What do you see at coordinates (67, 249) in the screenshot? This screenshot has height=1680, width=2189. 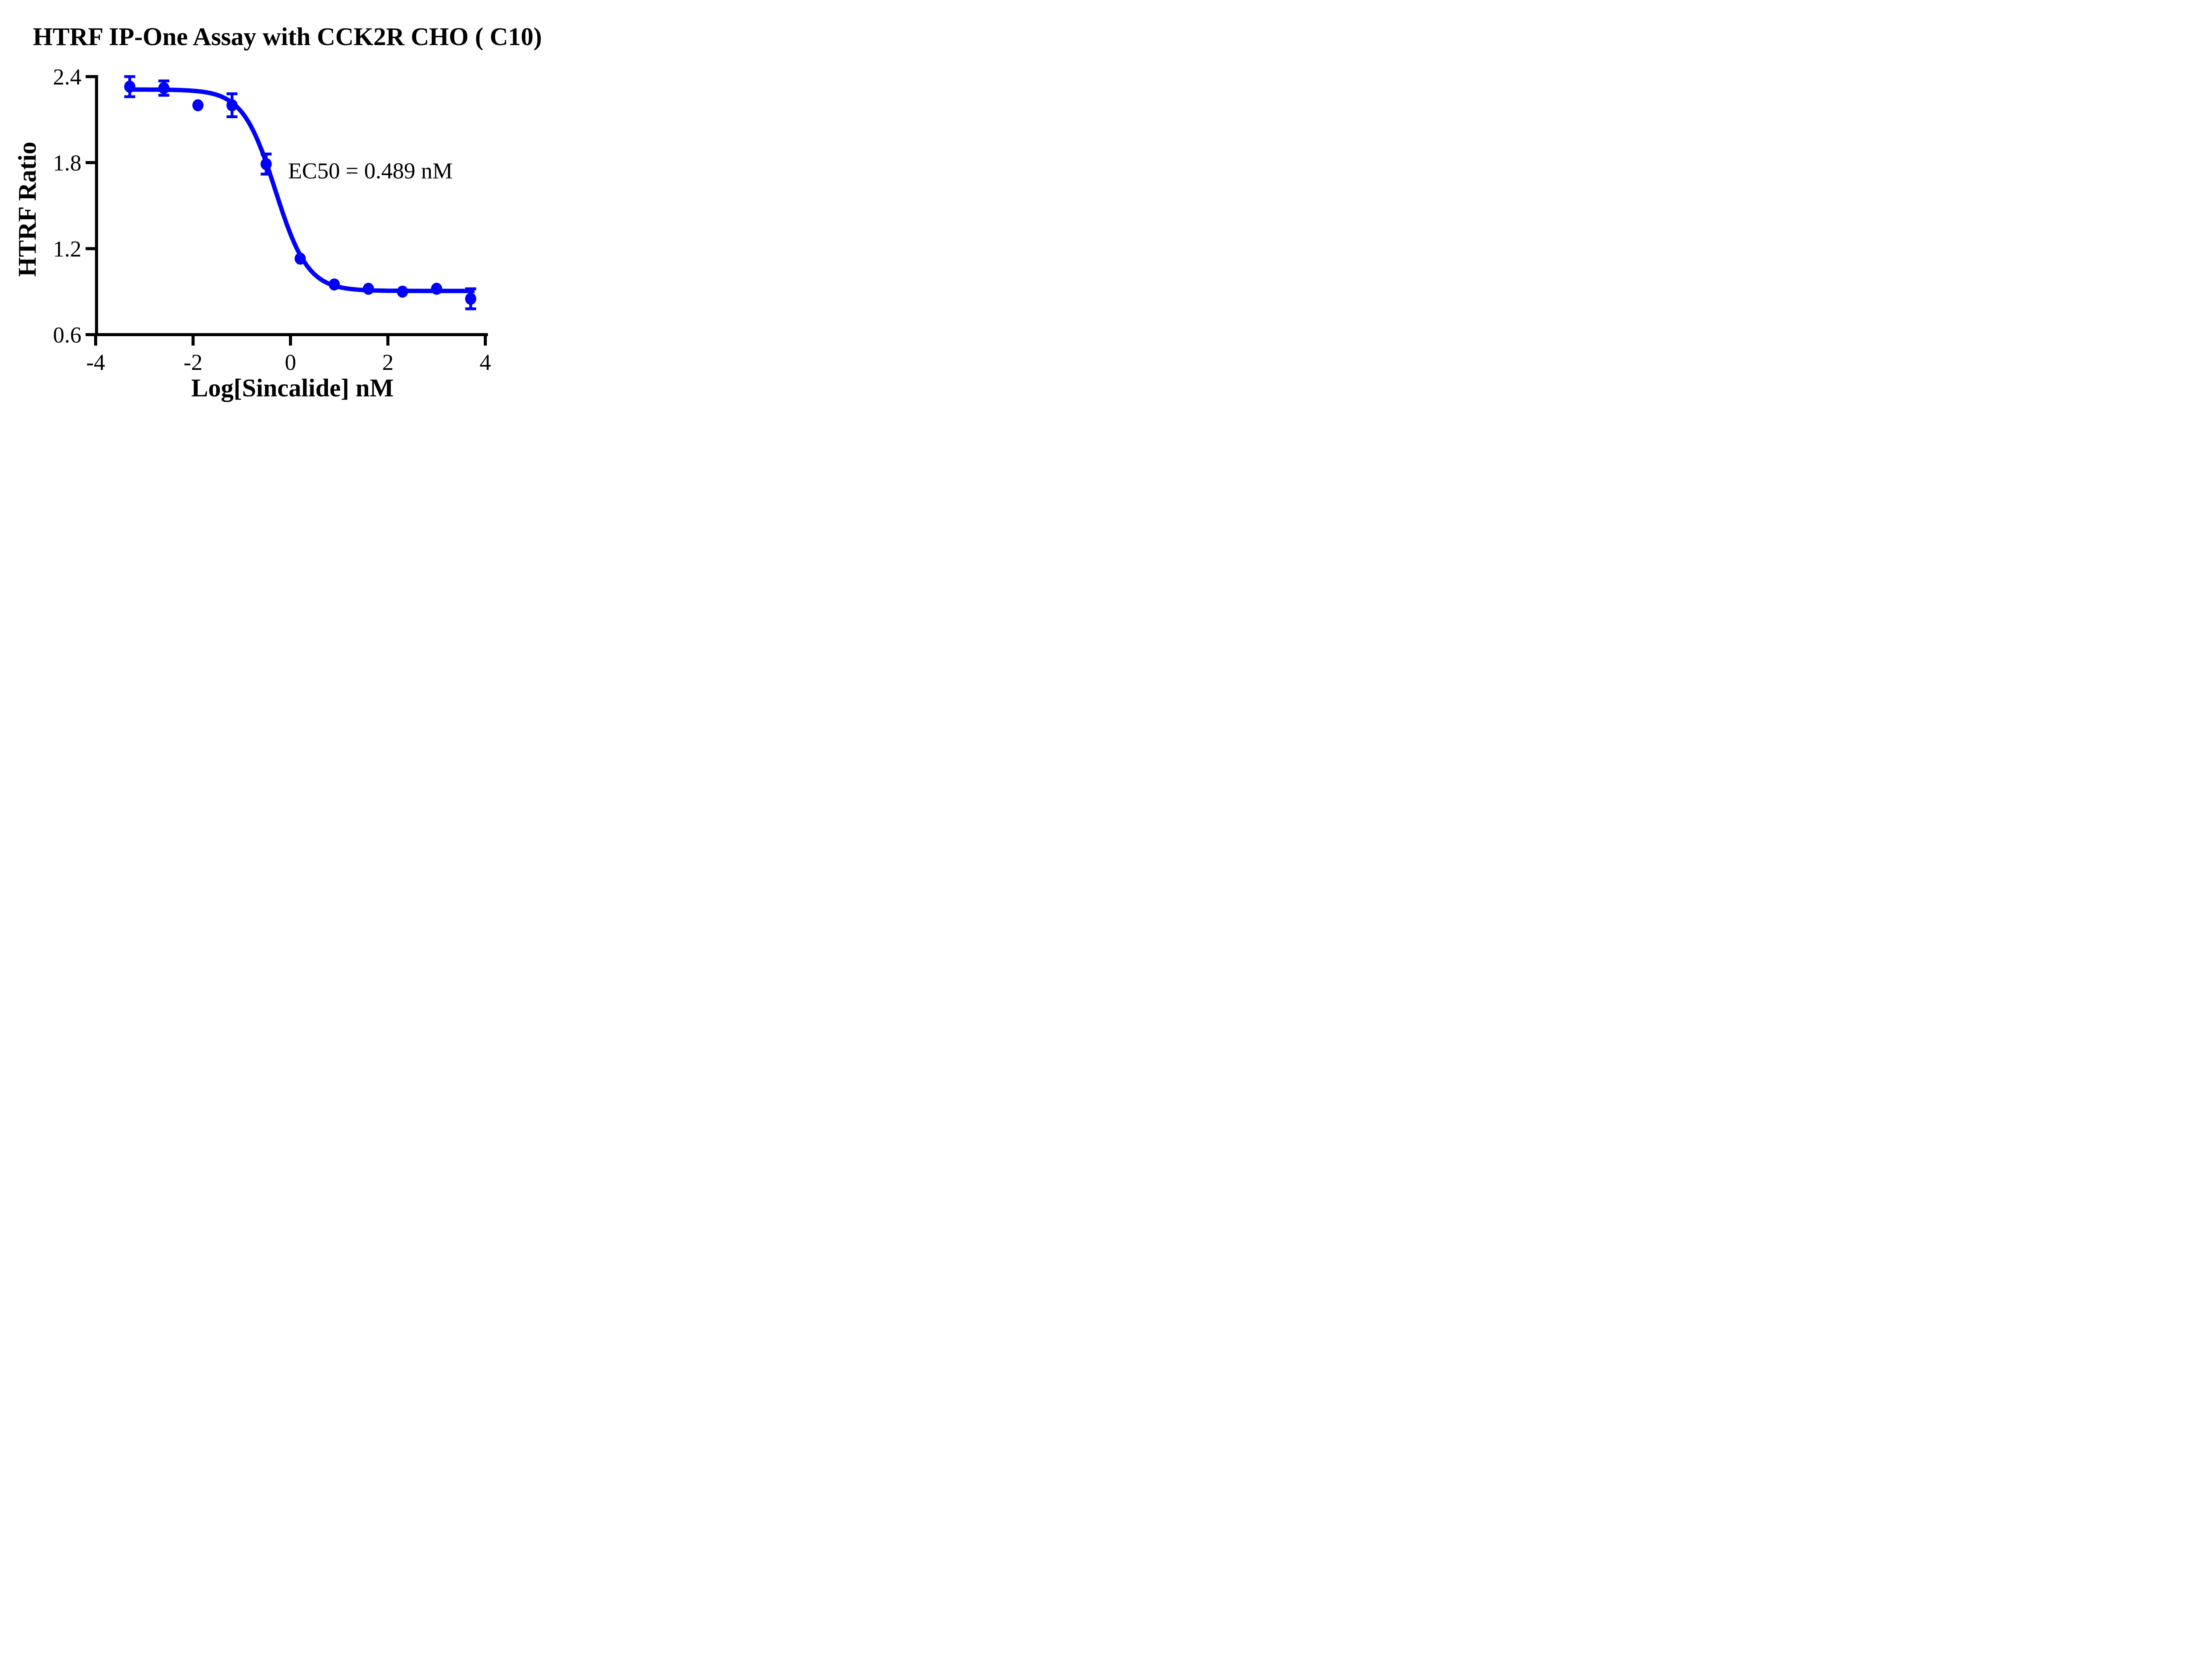 I see `y-tick-label: 1.2` at bounding box center [67, 249].